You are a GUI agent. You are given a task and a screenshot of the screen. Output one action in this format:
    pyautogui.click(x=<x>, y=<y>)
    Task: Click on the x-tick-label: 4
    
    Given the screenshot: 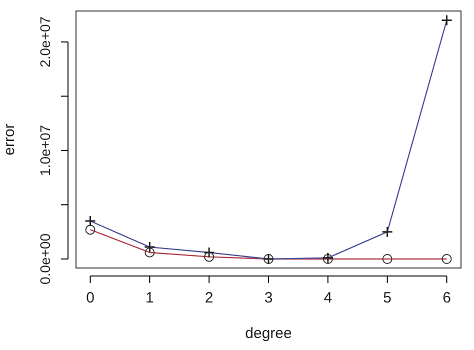 What is the action you would take?
    pyautogui.click(x=328, y=298)
    